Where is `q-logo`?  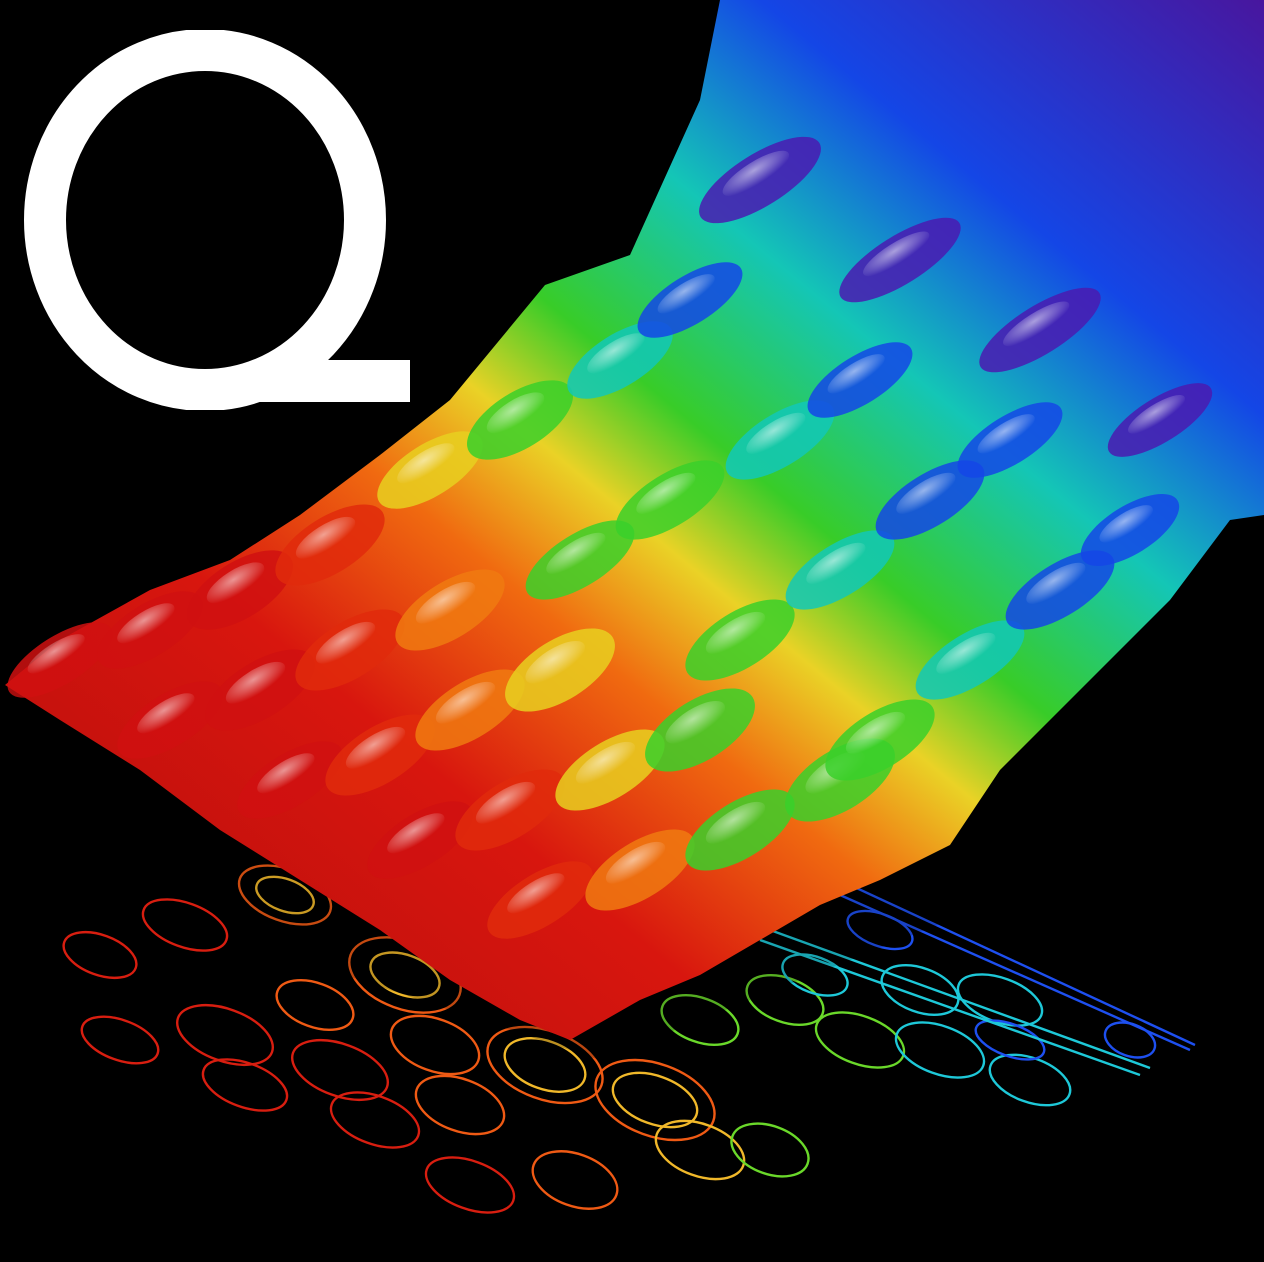 q-logo is located at coordinates (217, 220).